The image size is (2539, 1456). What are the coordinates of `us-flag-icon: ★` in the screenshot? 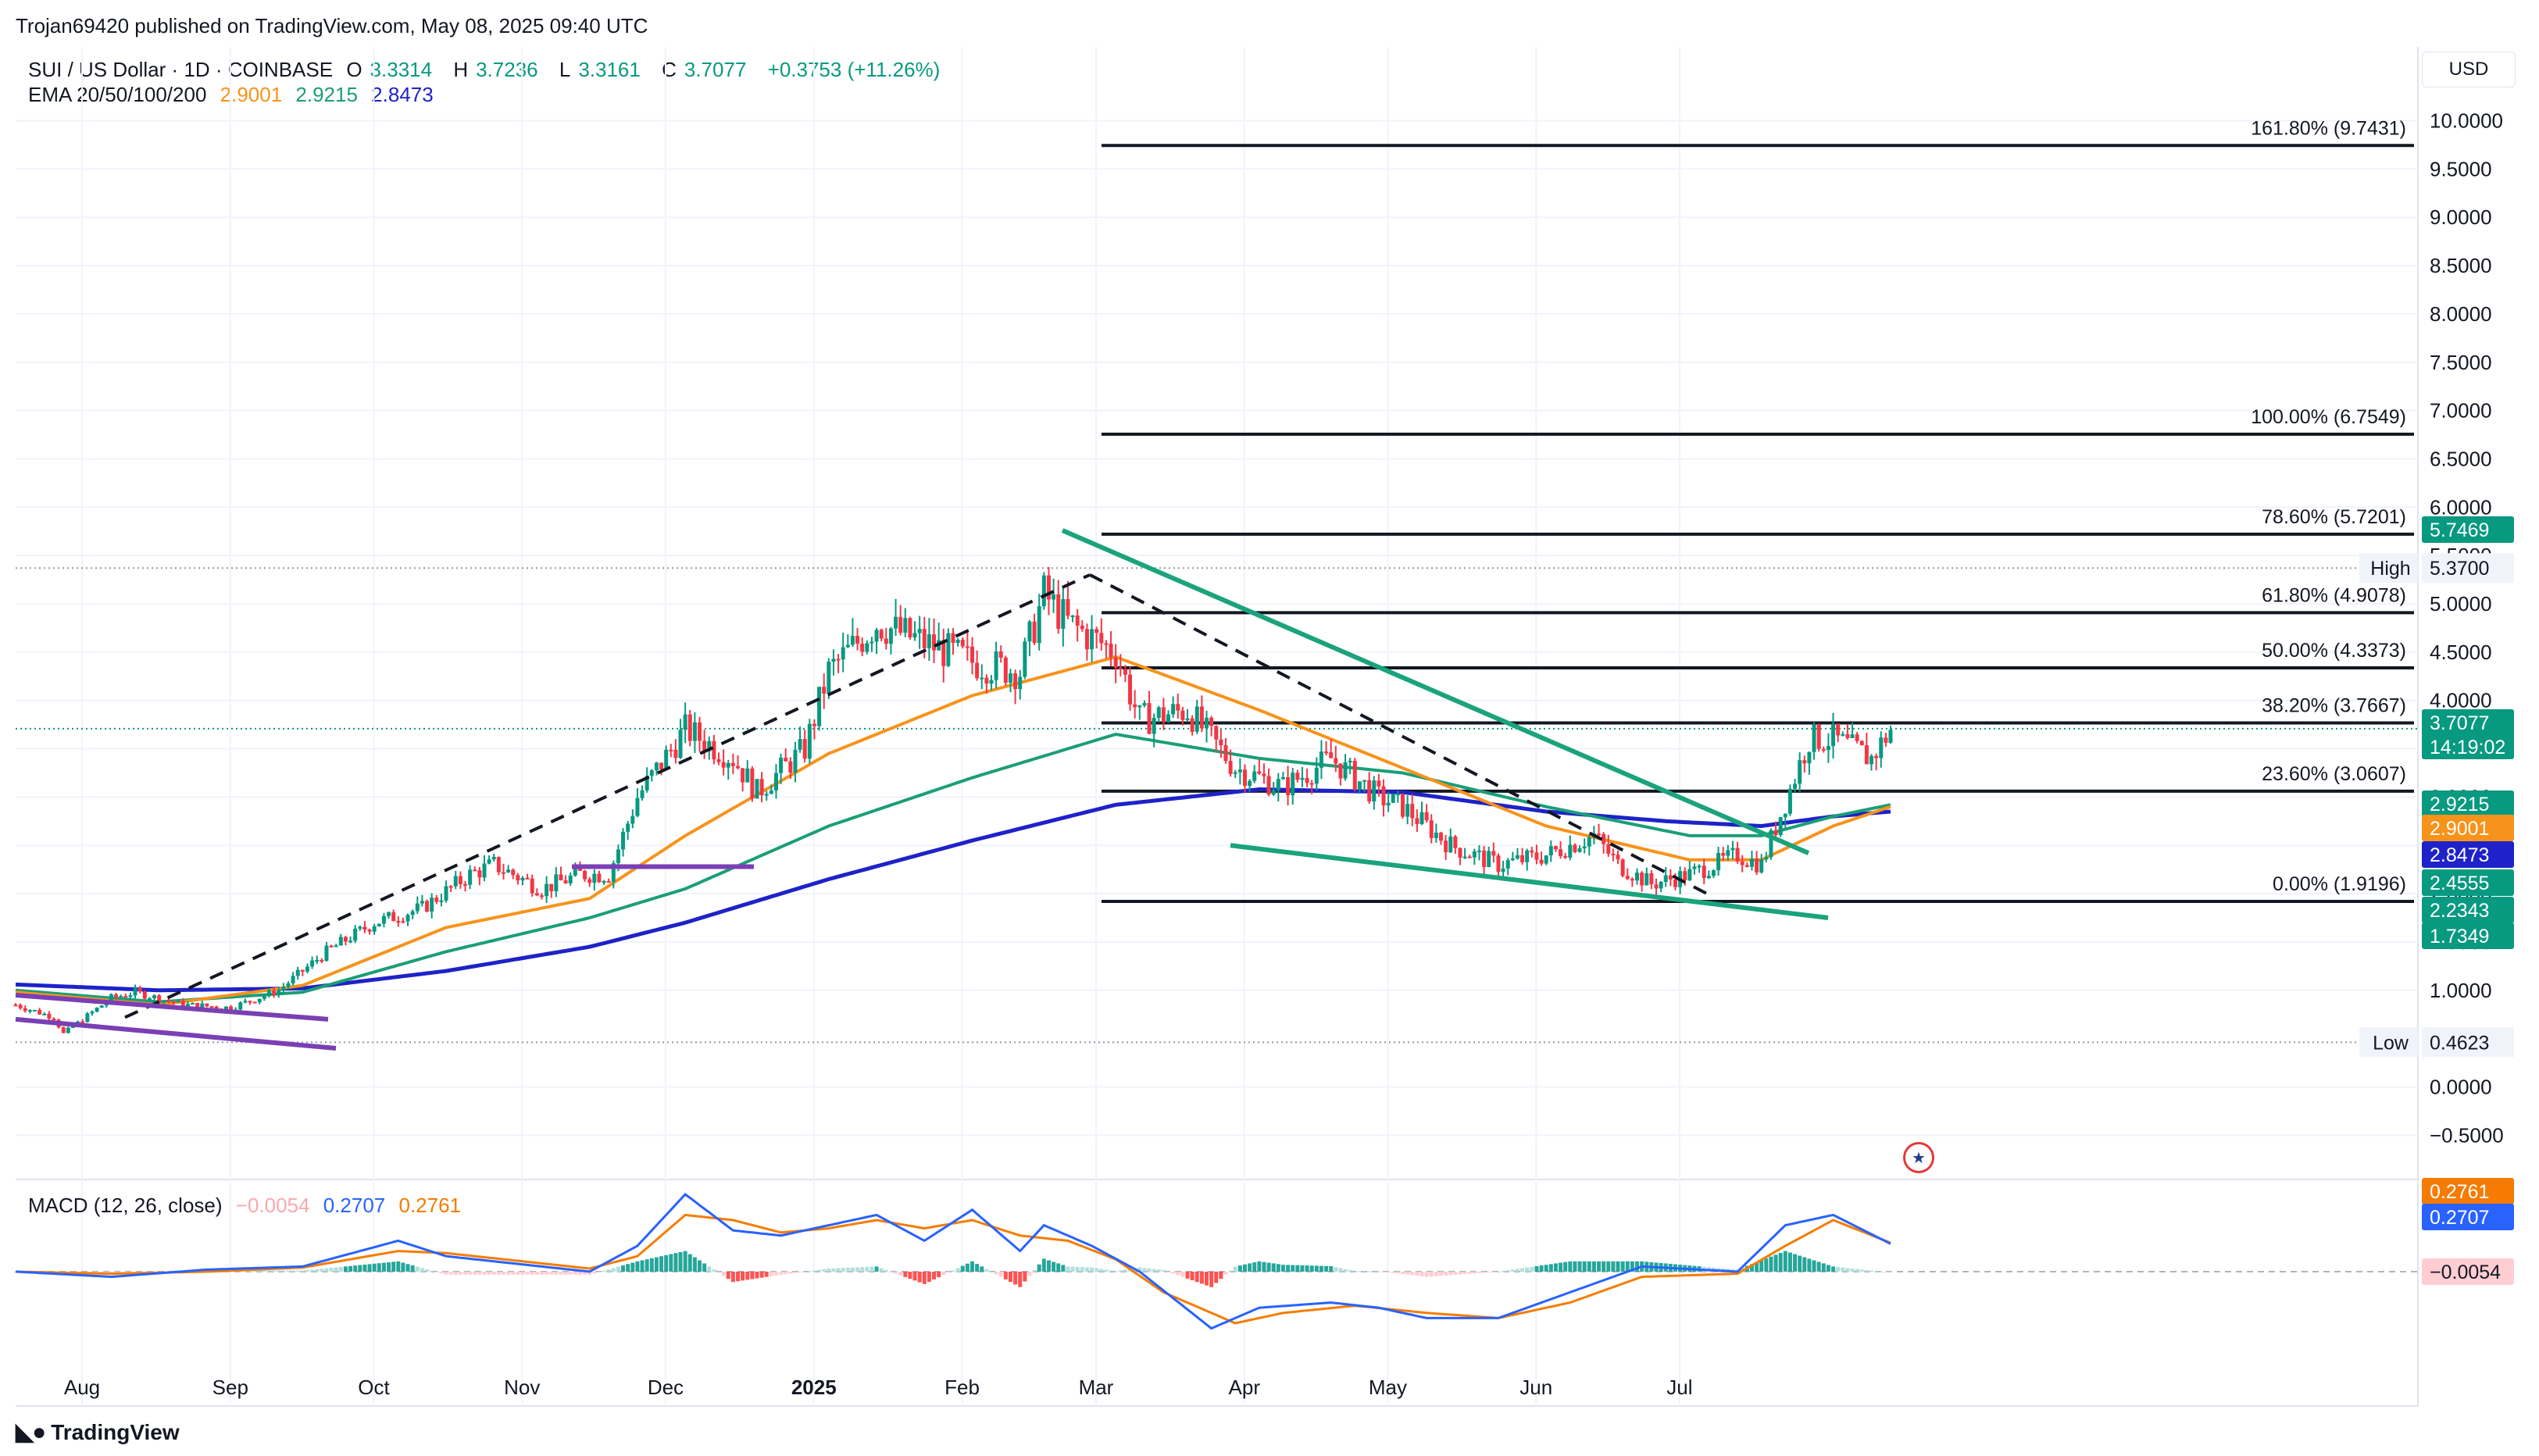 It's located at (1918, 1157).